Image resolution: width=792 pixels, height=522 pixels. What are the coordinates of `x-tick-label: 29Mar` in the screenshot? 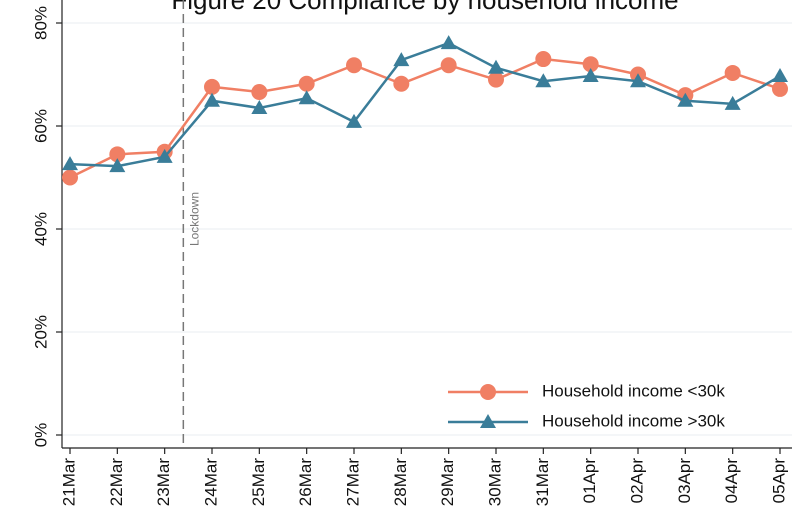 It's located at (447, 482).